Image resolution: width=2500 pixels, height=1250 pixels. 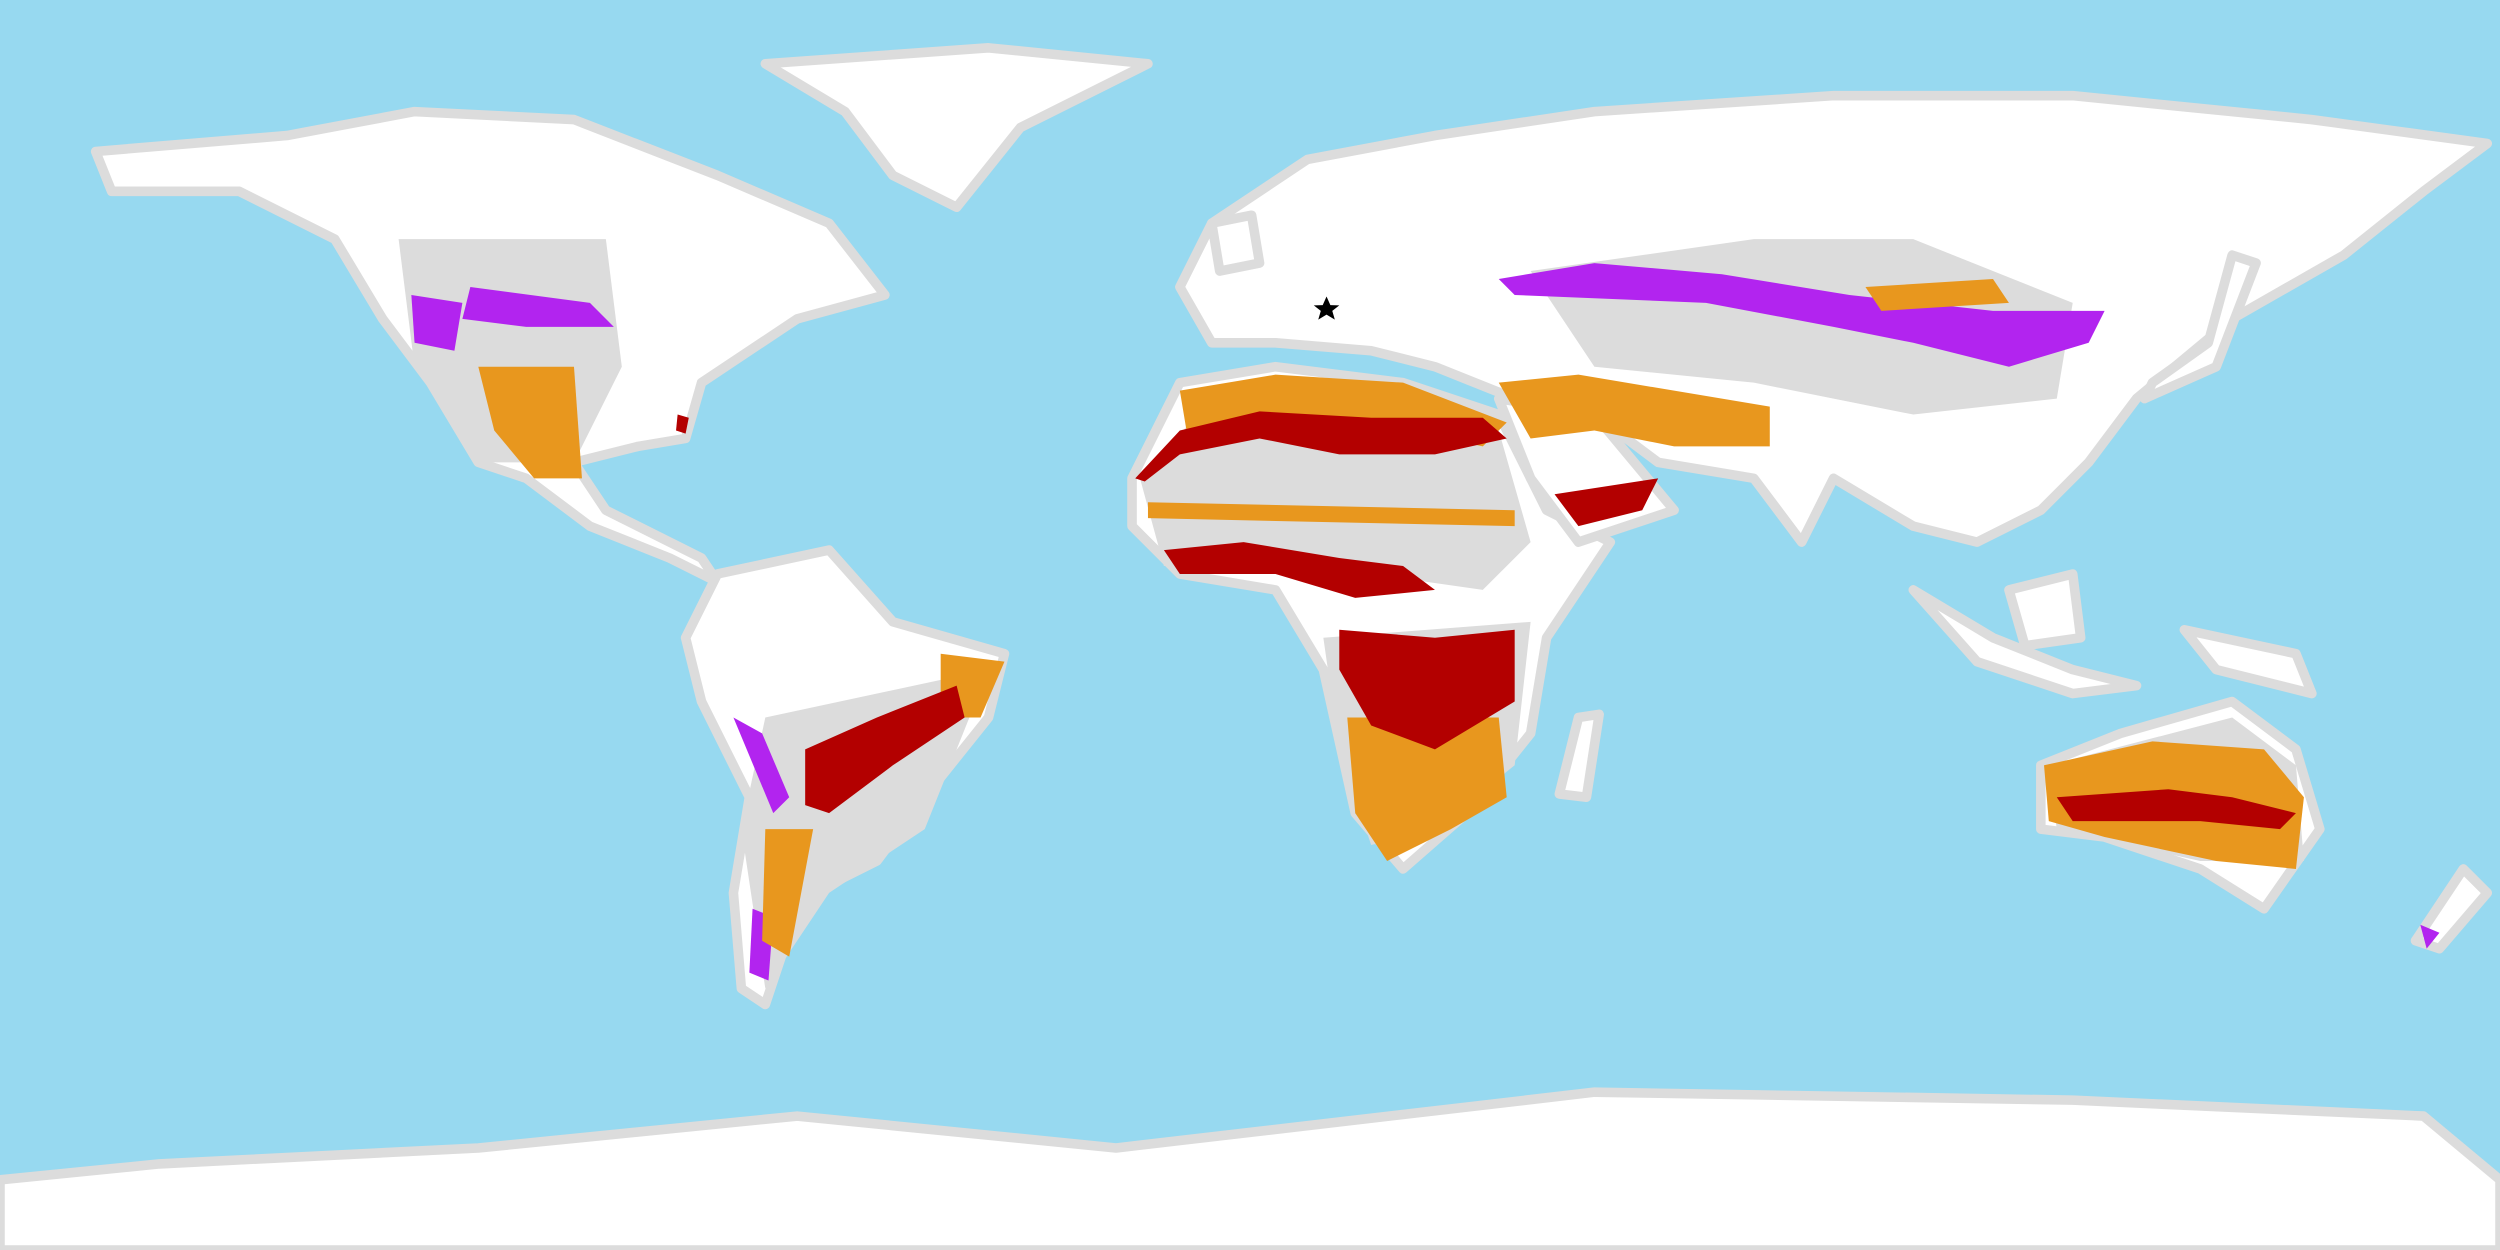 I want to click on sahara-north, so click(x=1321, y=446).